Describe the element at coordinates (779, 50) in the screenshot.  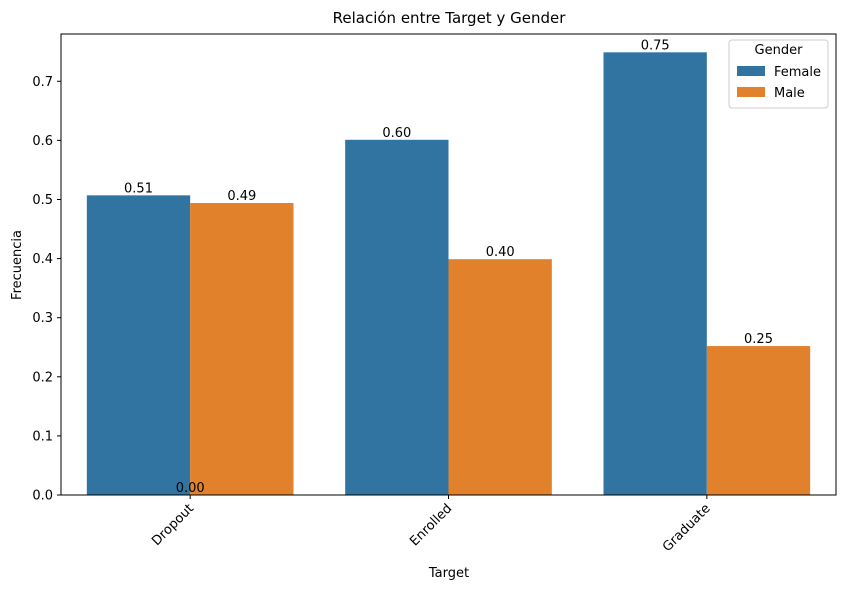
I see `legend-title: Gender` at that location.